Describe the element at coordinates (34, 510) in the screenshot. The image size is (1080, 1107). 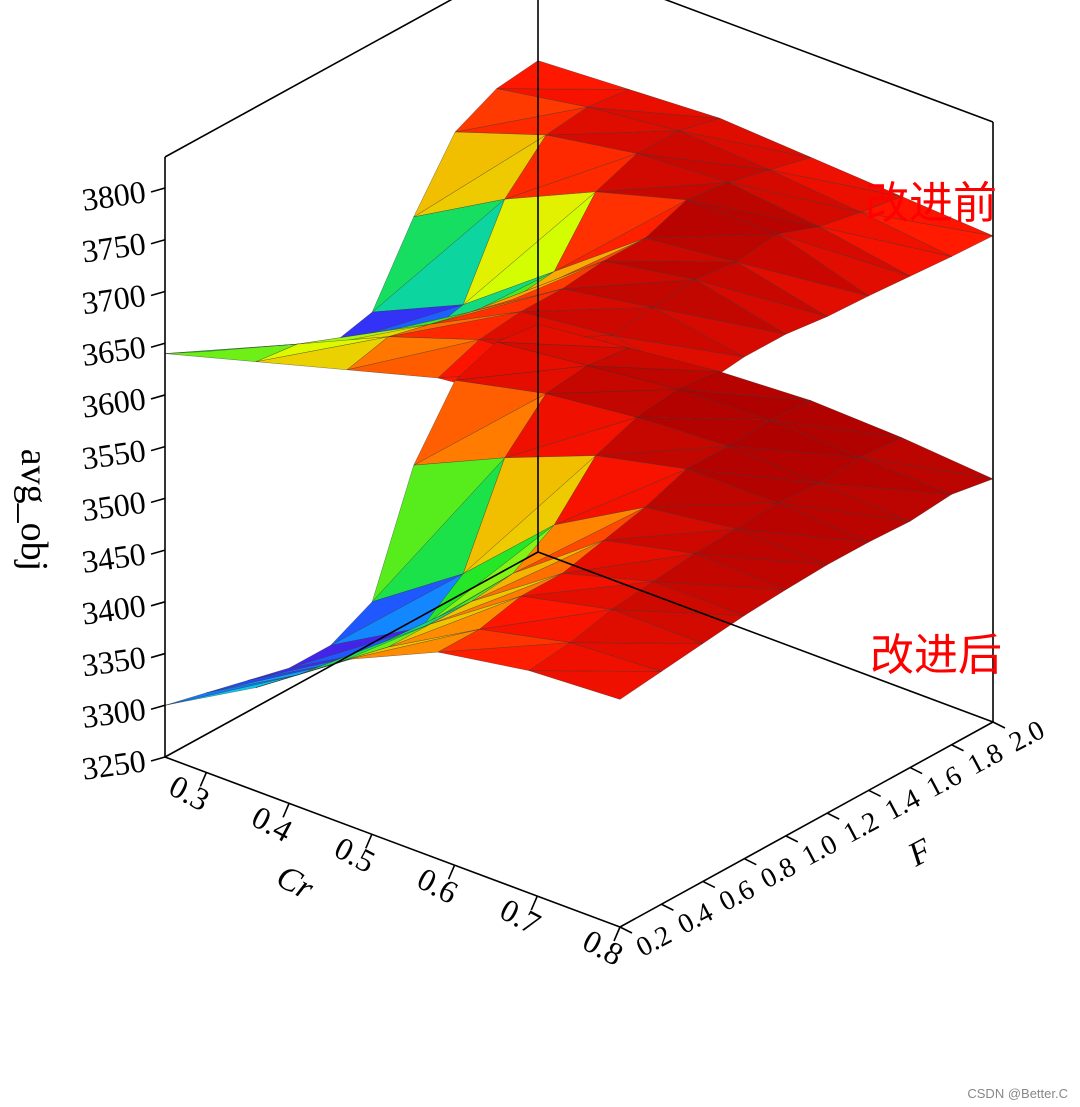
I see `z-axis-title: avg_obj` at that location.